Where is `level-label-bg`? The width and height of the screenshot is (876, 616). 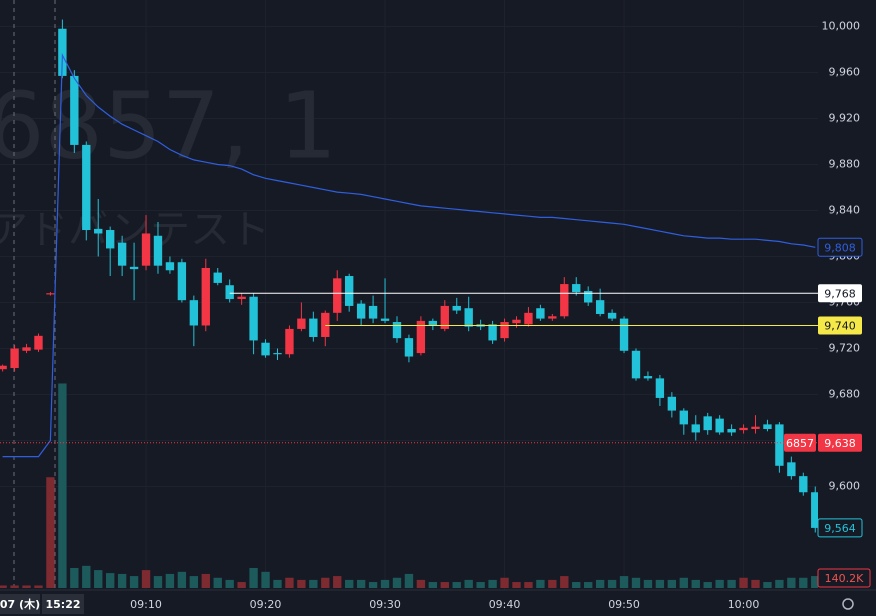 level-label-bg is located at coordinates (840, 293).